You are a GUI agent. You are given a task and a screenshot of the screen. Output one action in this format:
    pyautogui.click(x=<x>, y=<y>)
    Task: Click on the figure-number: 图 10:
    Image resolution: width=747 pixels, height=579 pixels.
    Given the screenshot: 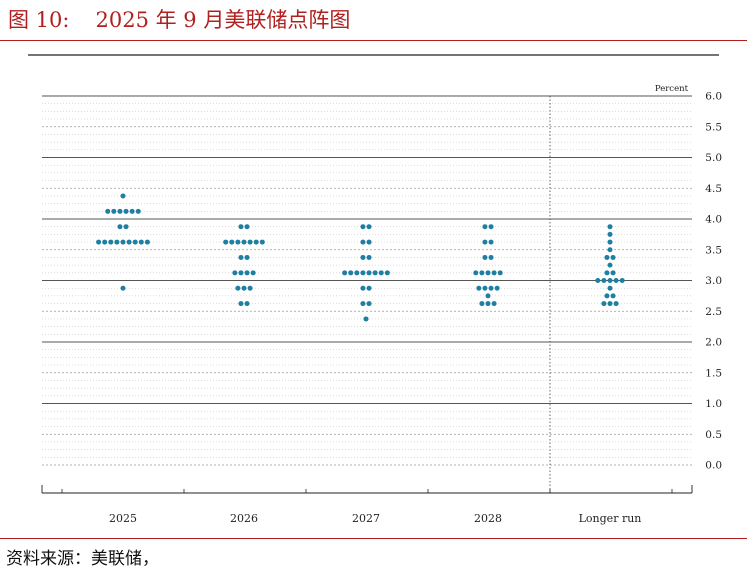 What is the action you would take?
    pyautogui.click(x=39, y=20)
    